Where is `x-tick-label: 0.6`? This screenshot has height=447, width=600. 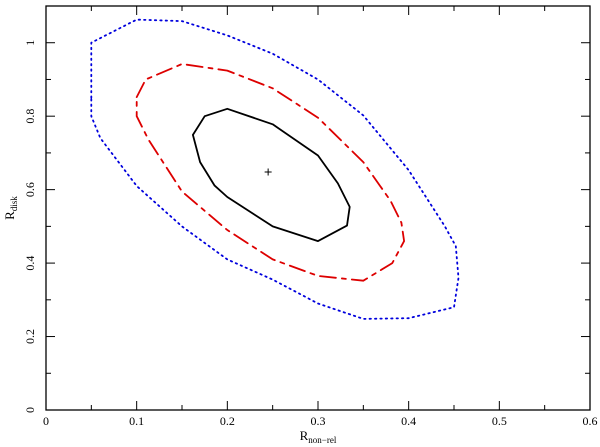 x-tick-label: 0.6 is located at coordinates (590, 421).